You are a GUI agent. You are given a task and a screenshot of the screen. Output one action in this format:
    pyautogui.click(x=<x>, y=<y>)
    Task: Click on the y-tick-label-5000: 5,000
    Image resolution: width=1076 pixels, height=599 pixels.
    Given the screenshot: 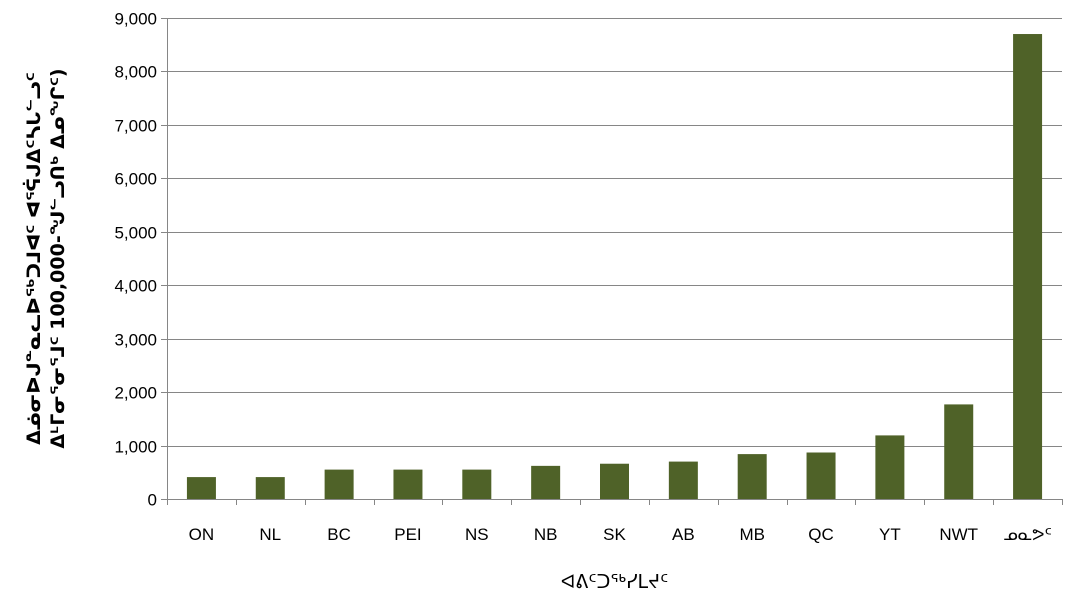 What is the action you would take?
    pyautogui.click(x=135, y=233)
    